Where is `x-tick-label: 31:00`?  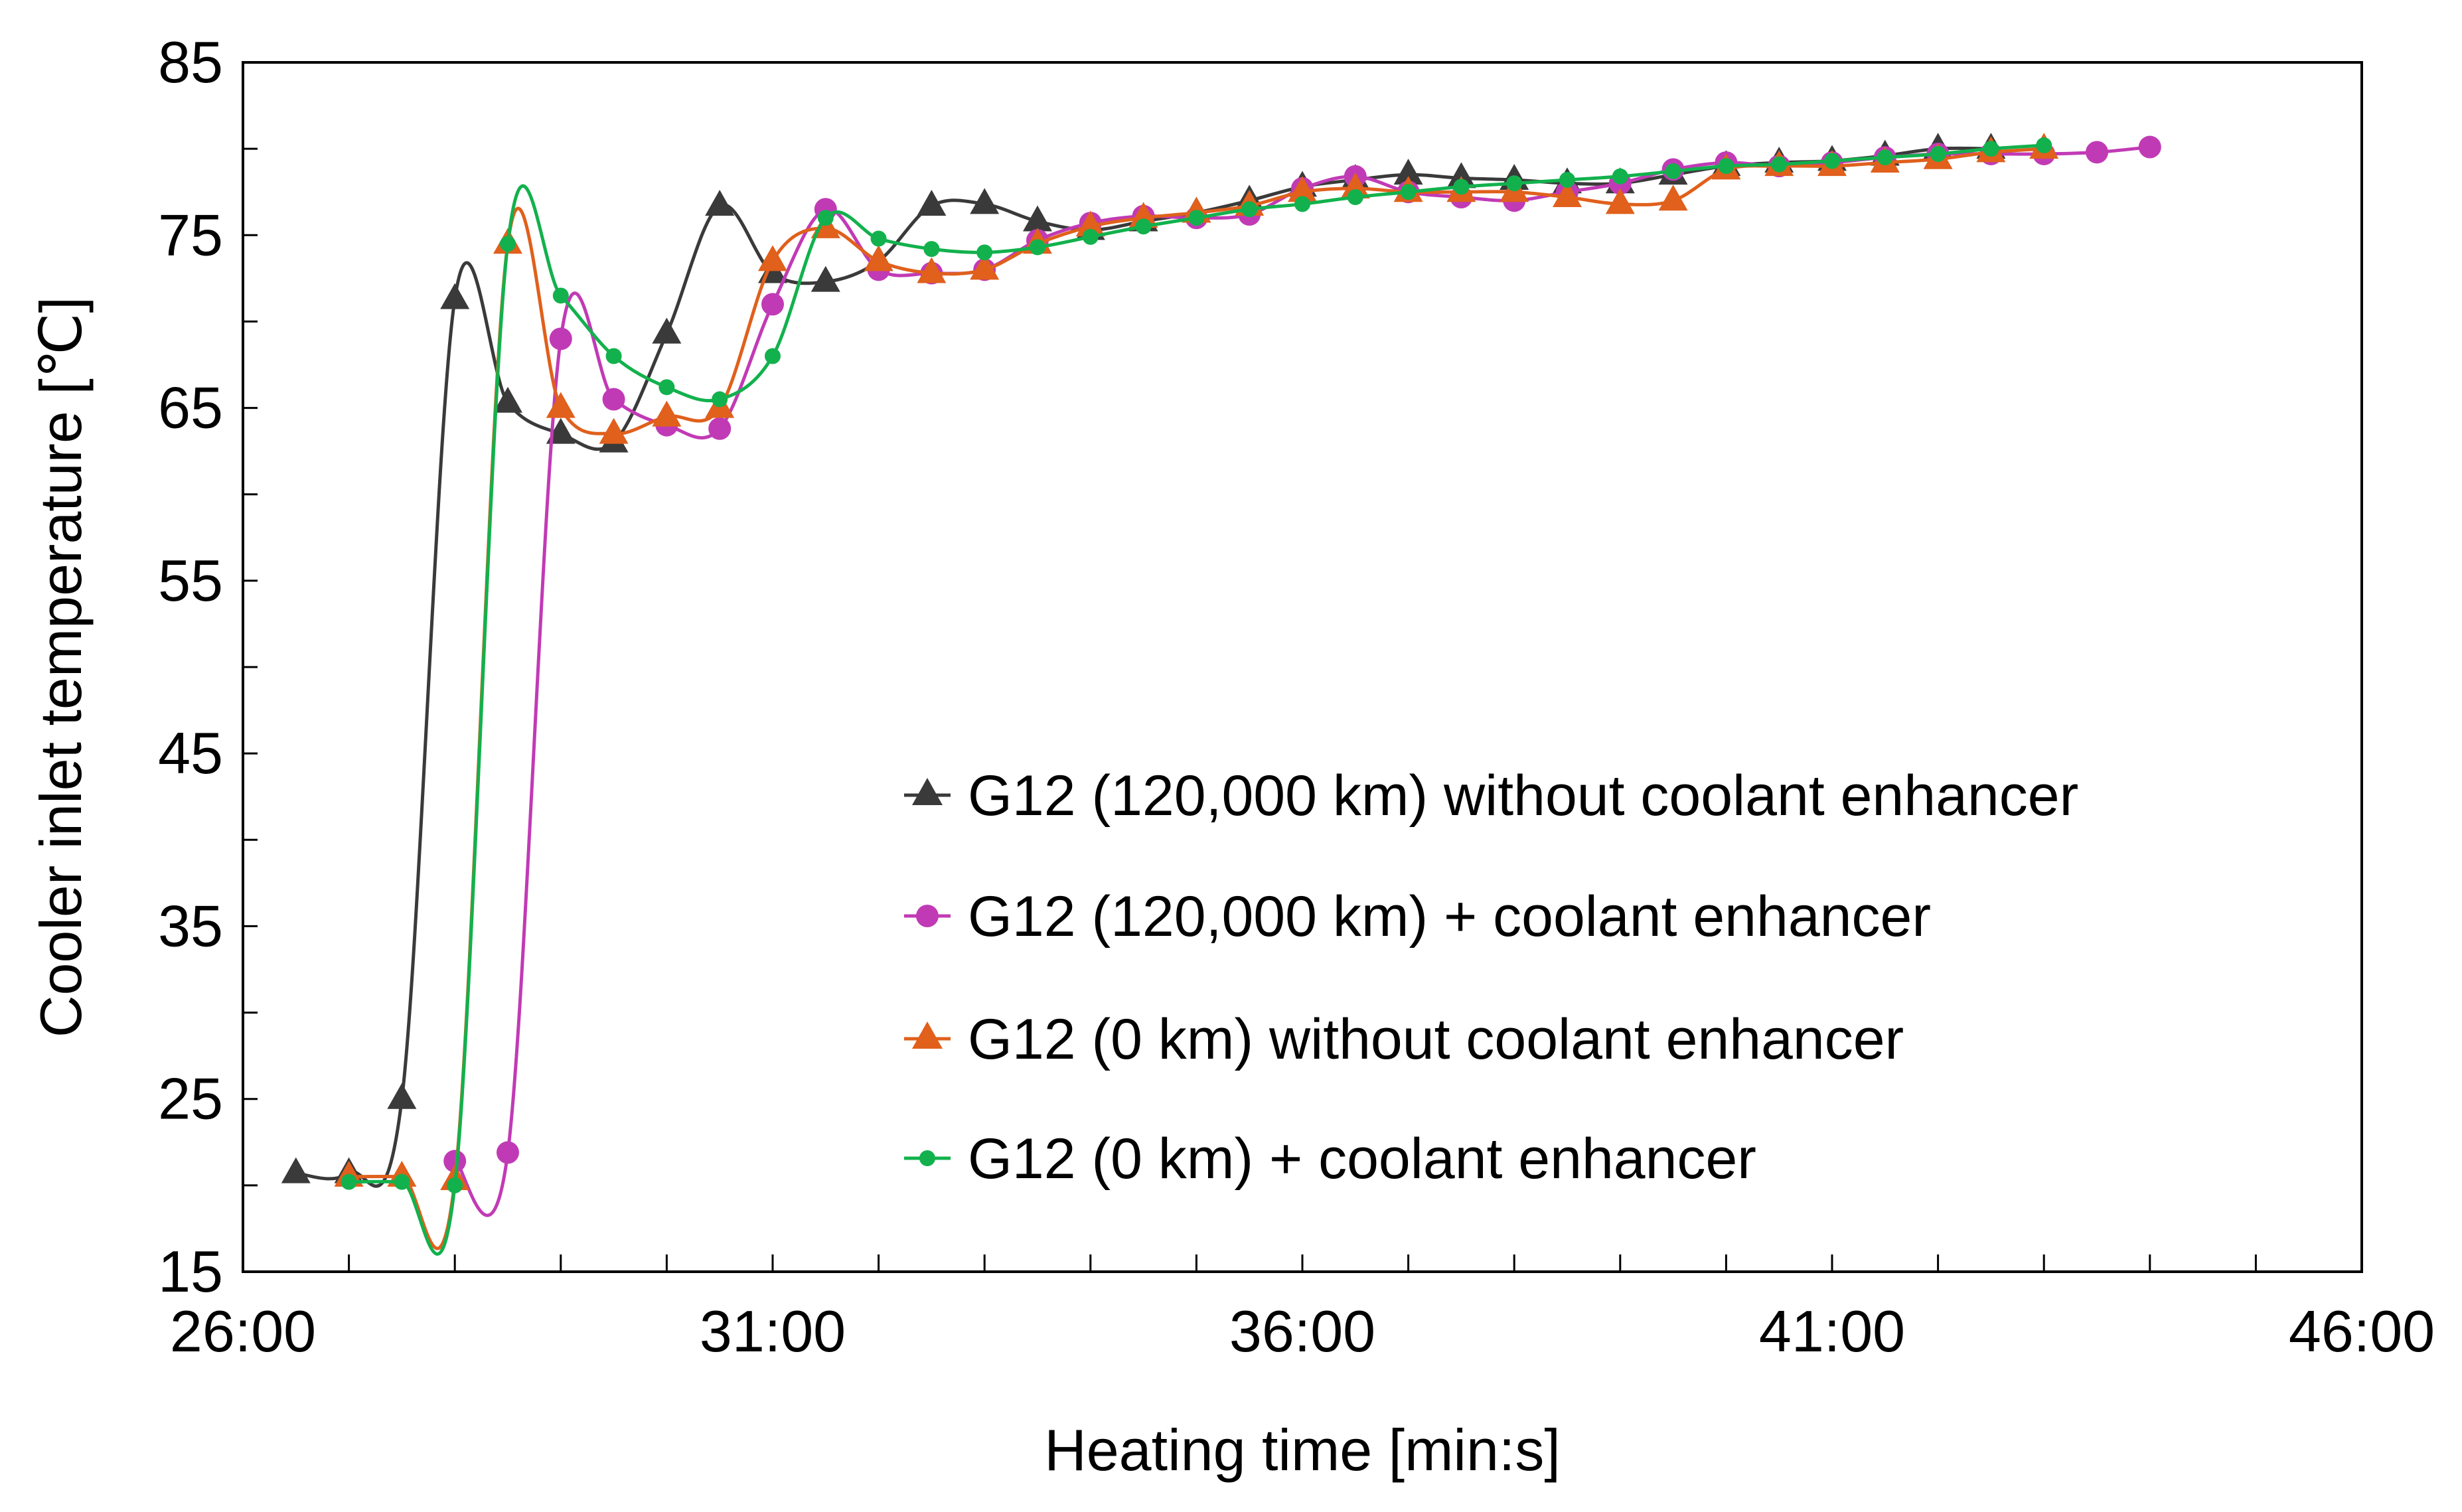 x-tick-label: 31:00 is located at coordinates (773, 1331).